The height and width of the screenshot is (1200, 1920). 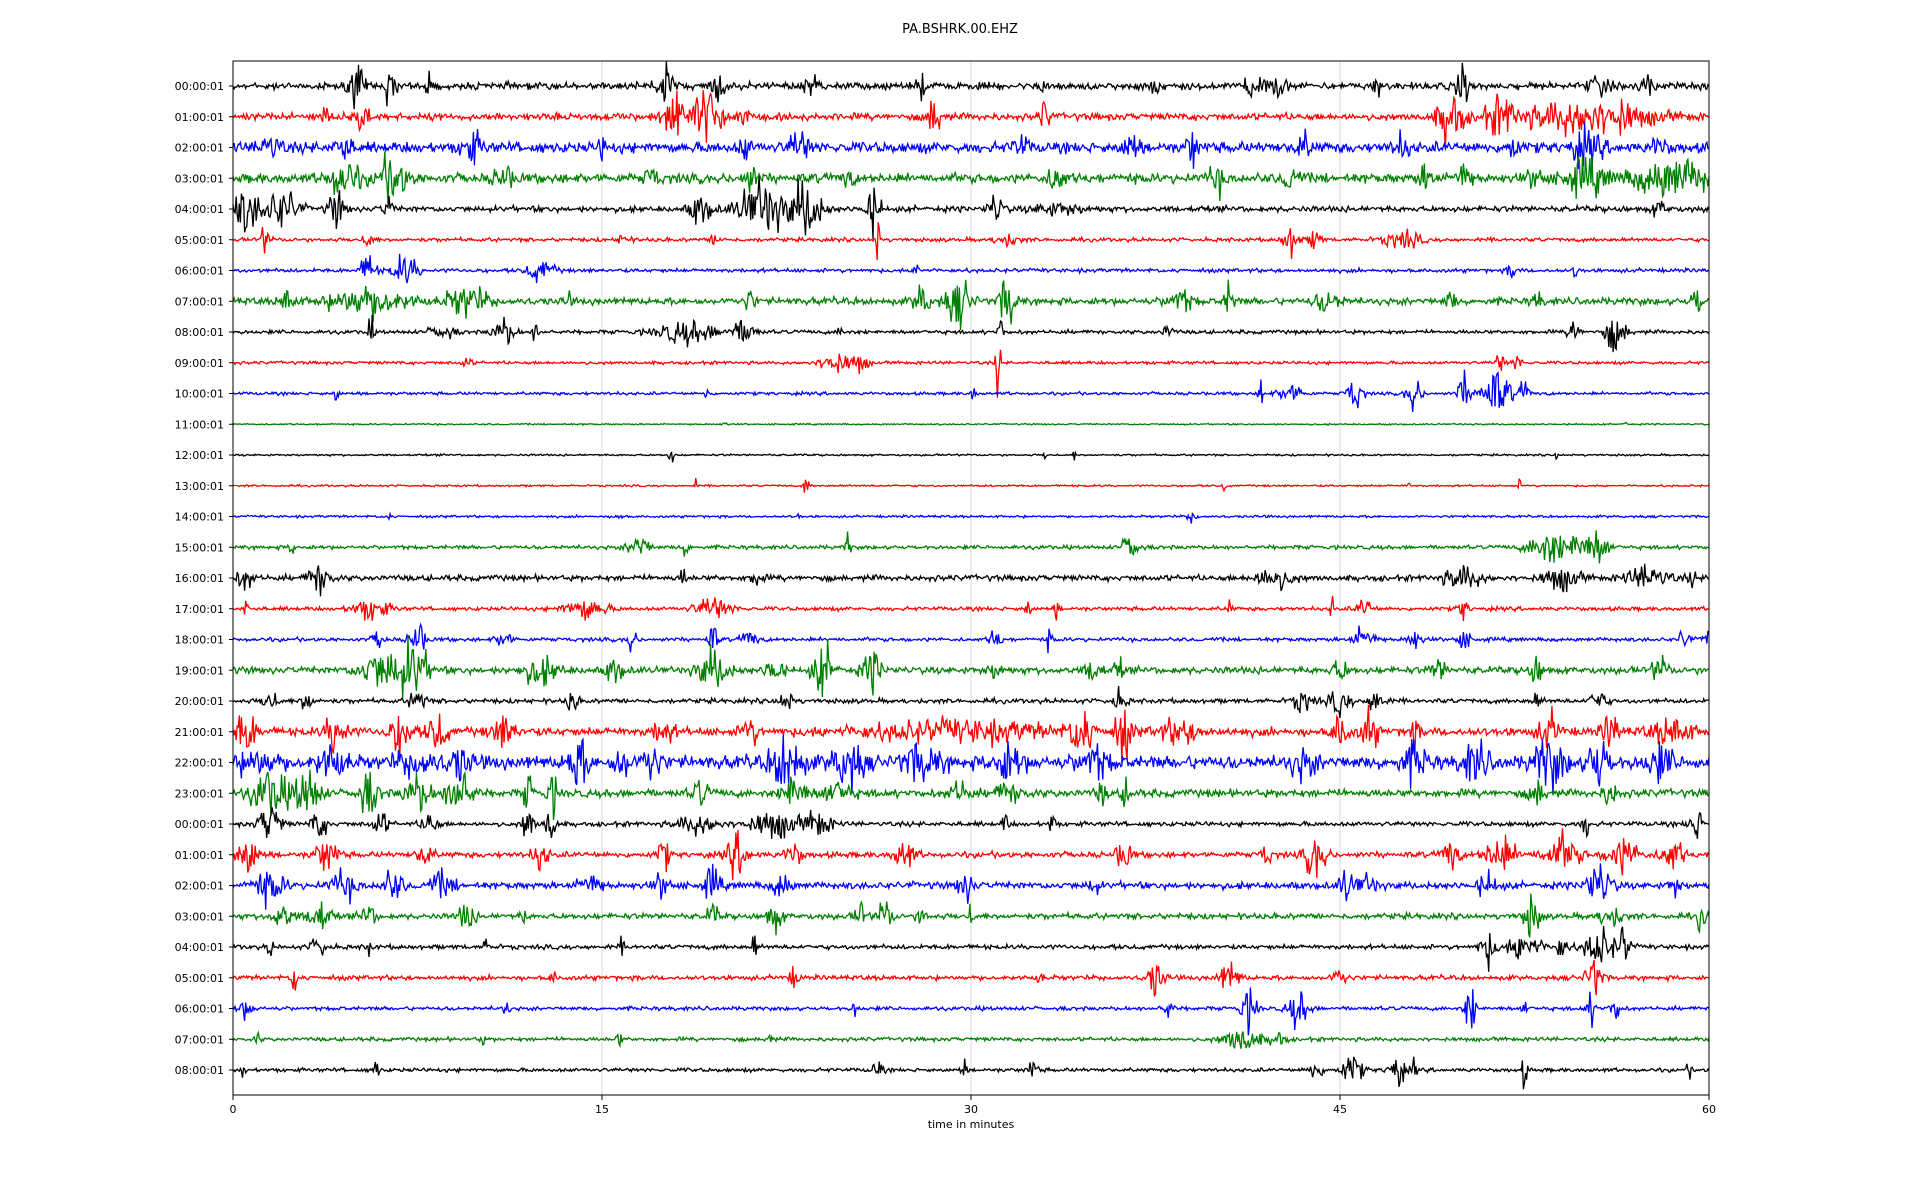 What do you see at coordinates (1709, 1109) in the screenshot?
I see `x-tick-label: 60` at bounding box center [1709, 1109].